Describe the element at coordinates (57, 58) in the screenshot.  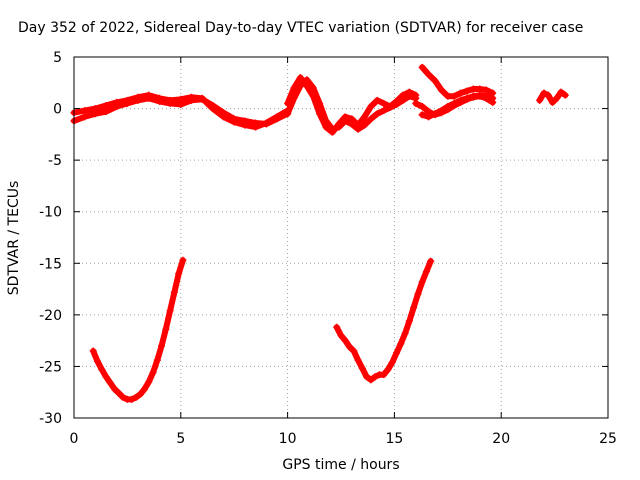
I see `y-tick-label: 5` at that location.